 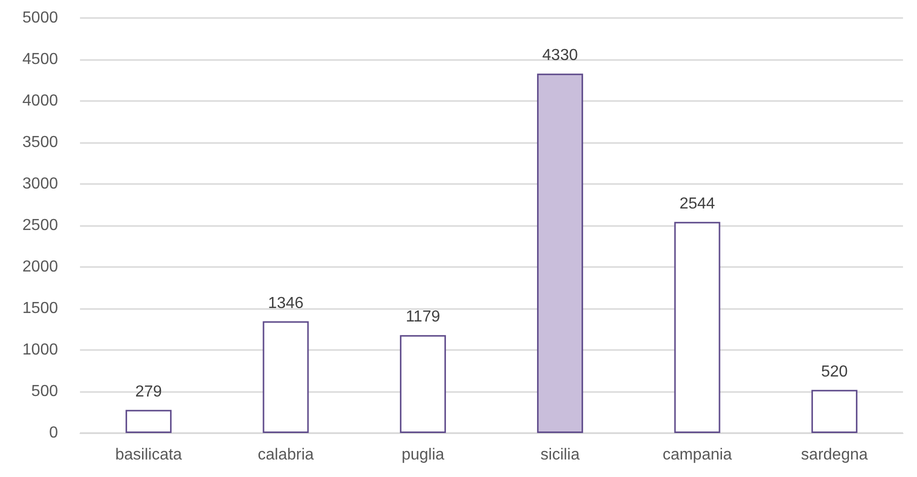 I want to click on x-tick-label: basilicata, so click(x=148, y=455).